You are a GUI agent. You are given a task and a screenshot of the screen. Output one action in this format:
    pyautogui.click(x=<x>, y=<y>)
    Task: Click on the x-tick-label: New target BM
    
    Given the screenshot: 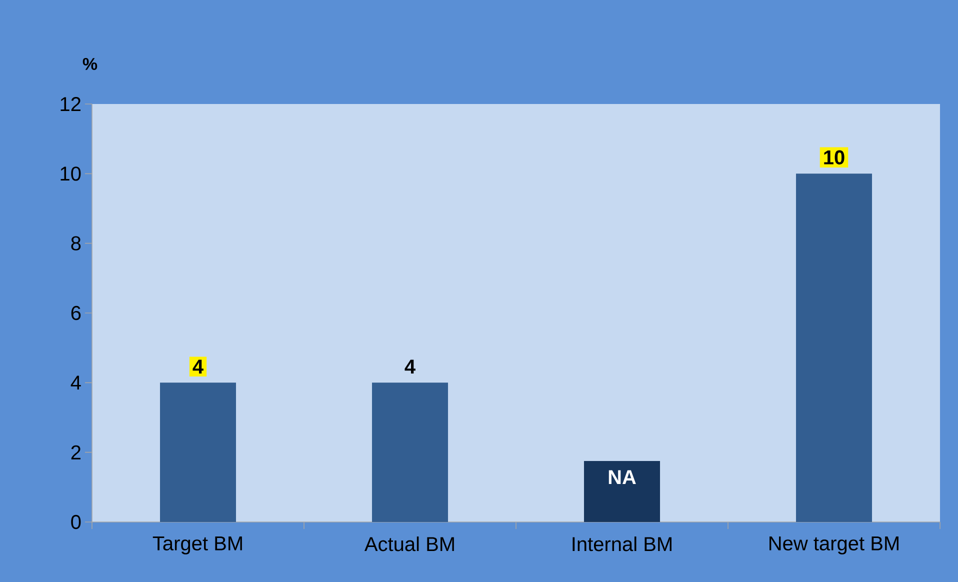 What is the action you would take?
    pyautogui.click(x=834, y=545)
    